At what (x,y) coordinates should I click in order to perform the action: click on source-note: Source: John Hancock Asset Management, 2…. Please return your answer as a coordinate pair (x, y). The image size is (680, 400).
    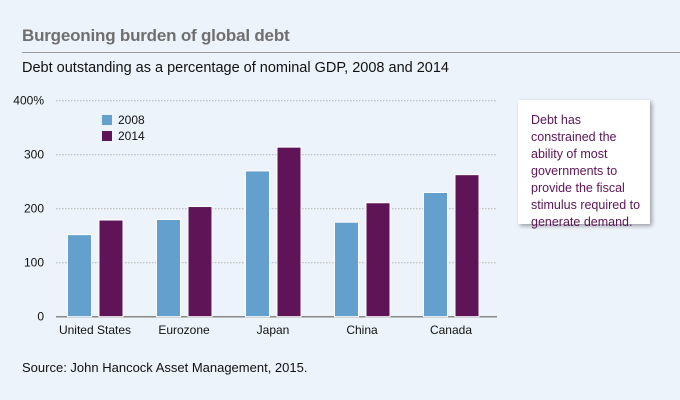
    Looking at the image, I should click on (165, 367).